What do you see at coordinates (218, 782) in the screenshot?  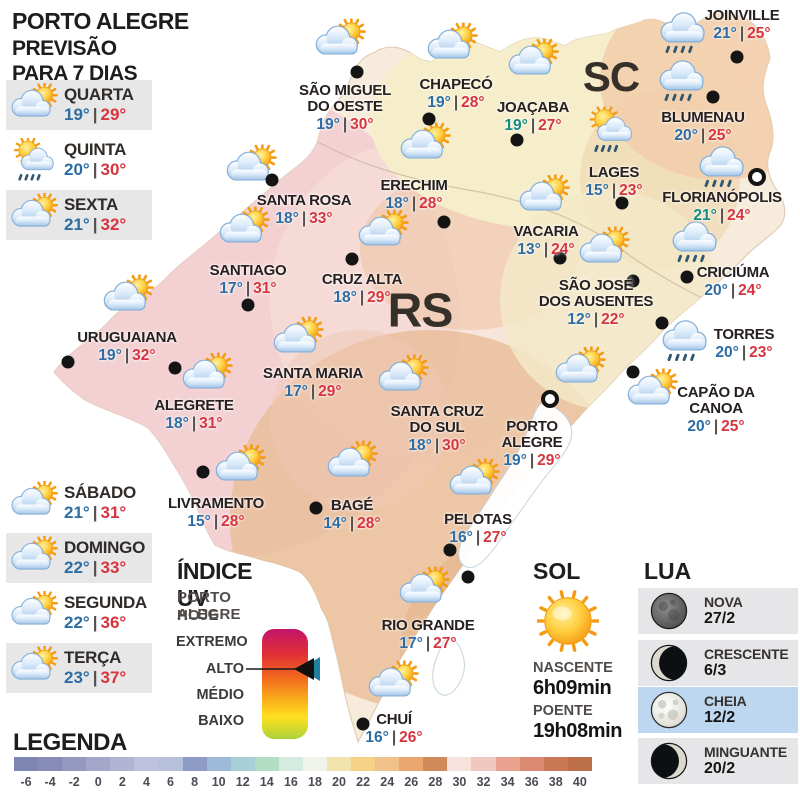 I see `legend-tick-10: 10` at bounding box center [218, 782].